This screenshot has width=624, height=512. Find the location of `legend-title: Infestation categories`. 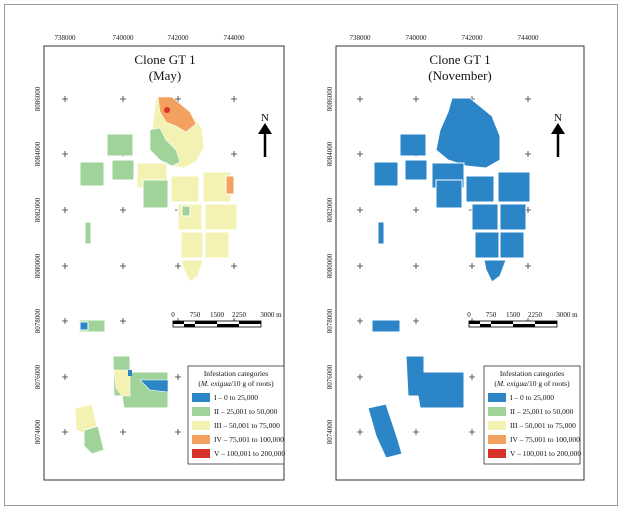

legend-title: Infestation categories is located at coordinates (532, 373).